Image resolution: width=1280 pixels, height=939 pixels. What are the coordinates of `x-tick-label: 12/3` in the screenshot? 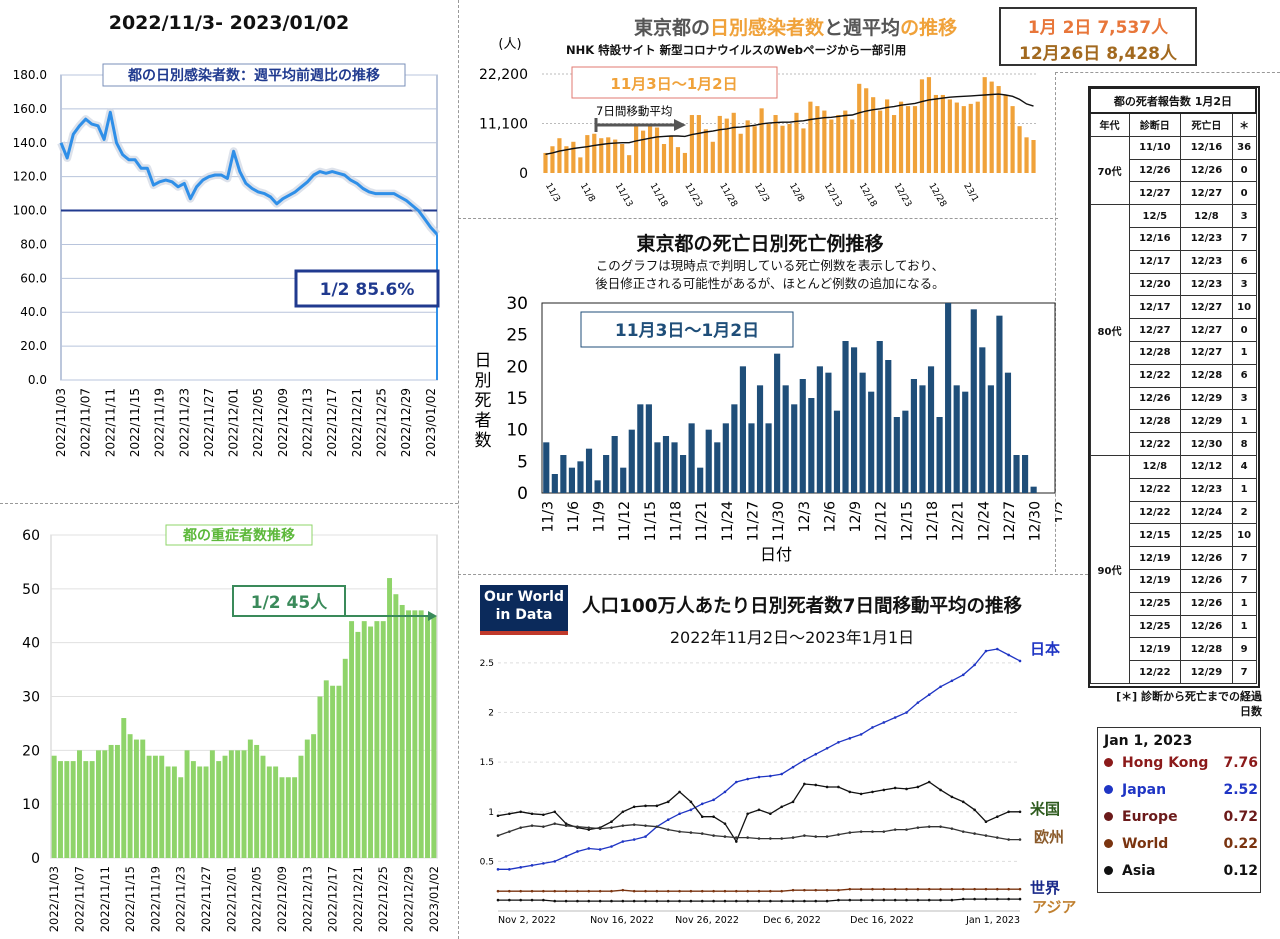 It's located at (761, 193).